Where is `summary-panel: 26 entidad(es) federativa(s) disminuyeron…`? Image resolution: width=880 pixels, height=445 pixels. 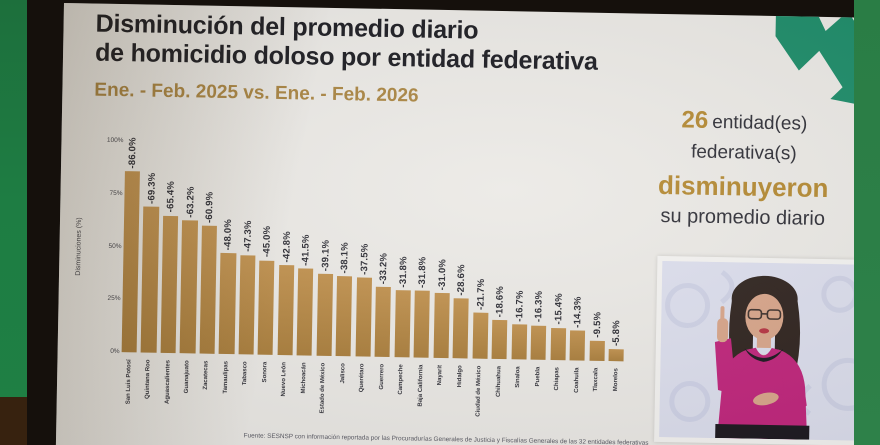 summary-panel: 26 entidad(es) federativa(s) disminuyeron… is located at coordinates (743, 166).